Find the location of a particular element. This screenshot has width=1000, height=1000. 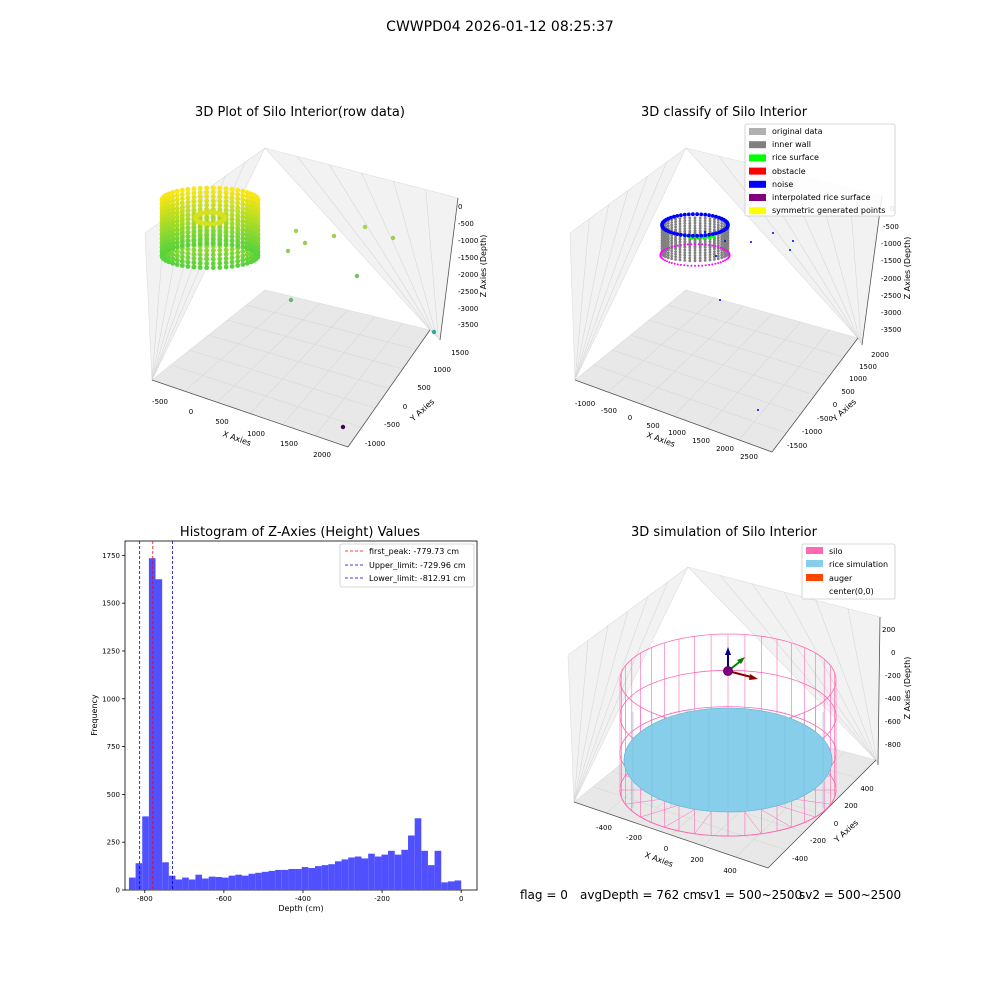

simulation-rice is located at coordinates (728, 760).